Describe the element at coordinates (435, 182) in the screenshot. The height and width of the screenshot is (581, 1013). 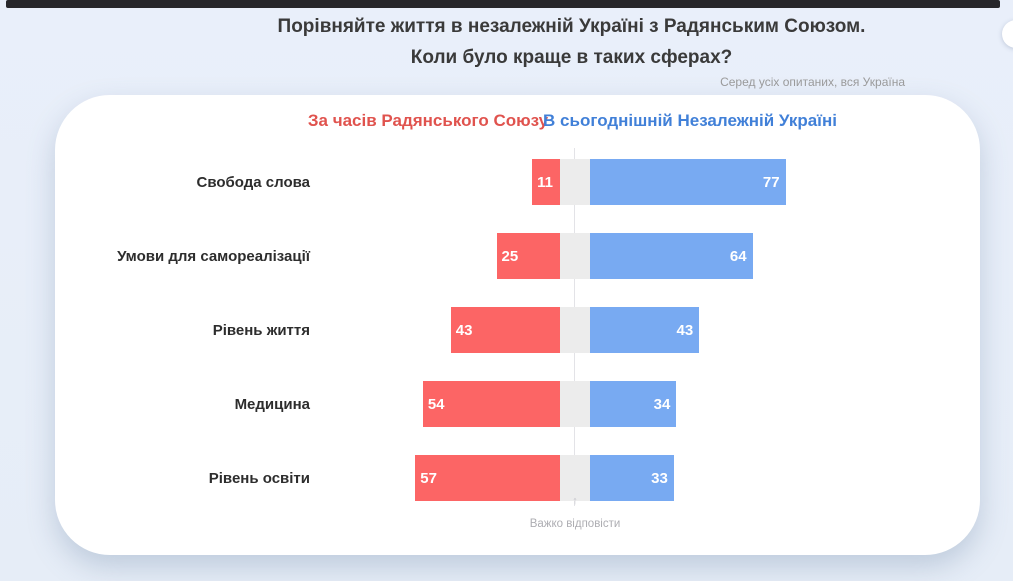
I see `soviet-bar-zone: 11` at that location.